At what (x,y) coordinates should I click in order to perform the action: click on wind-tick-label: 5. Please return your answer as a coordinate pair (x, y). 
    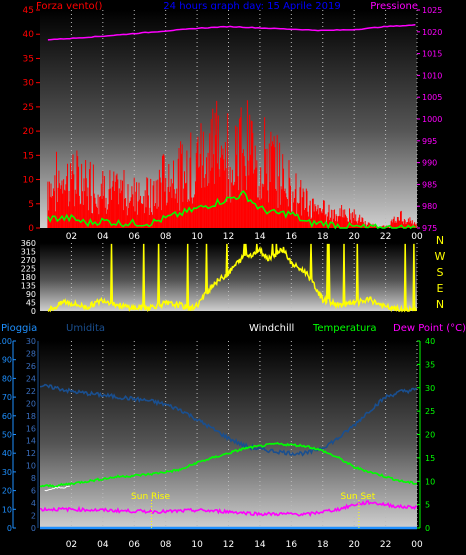
    Looking at the image, I should click on (31, 205).